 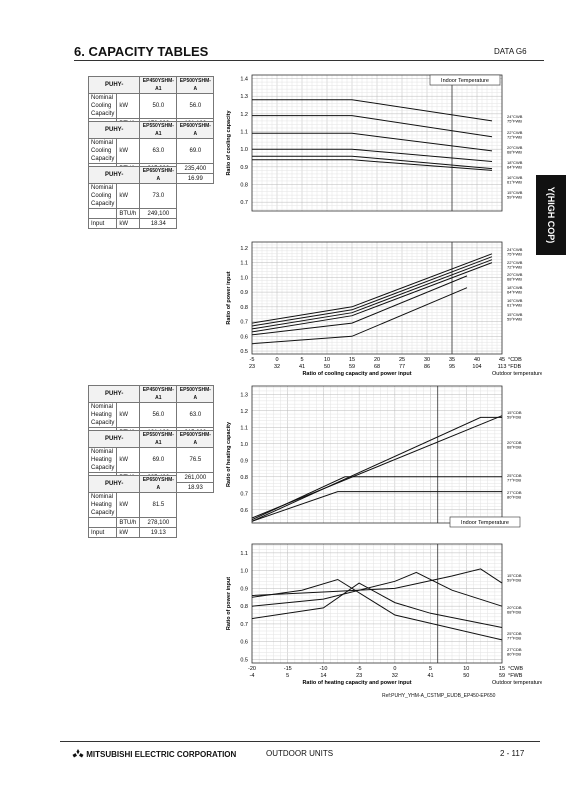 I want to click on legend-label: 20°CDB 68°FDB, so click(x=514, y=445).